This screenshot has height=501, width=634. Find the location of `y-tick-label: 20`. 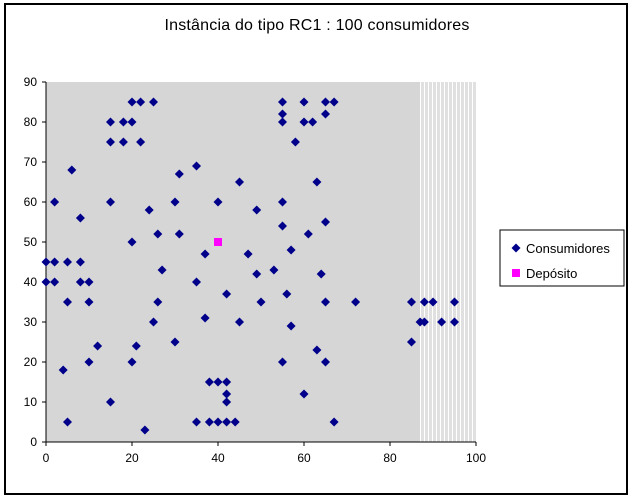

y-tick-label: 20 is located at coordinates (31, 362).